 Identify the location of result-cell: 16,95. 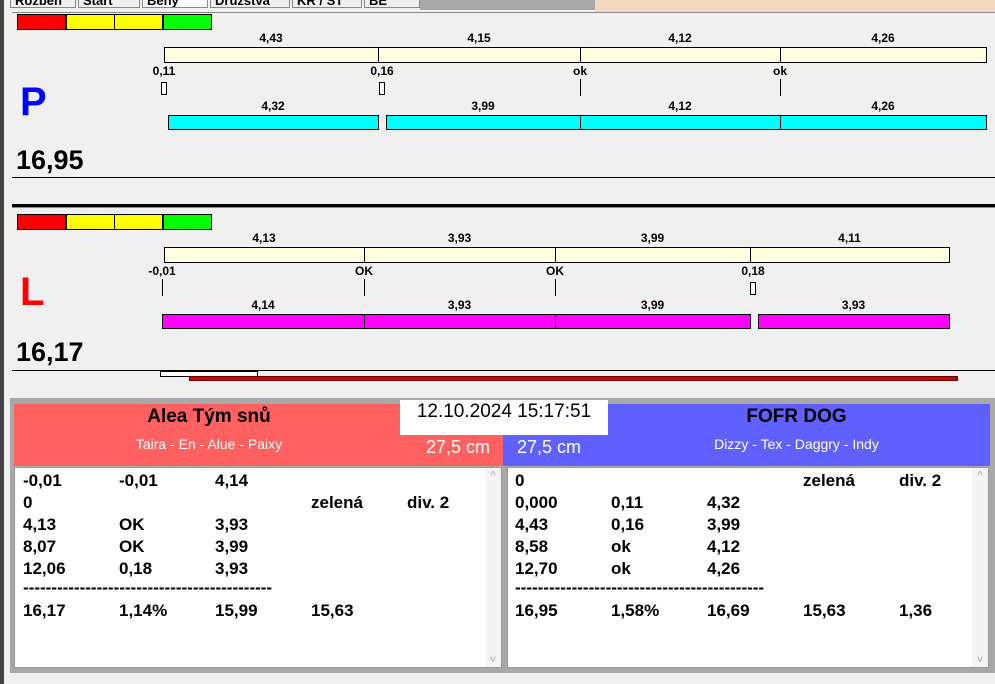
(536, 610).